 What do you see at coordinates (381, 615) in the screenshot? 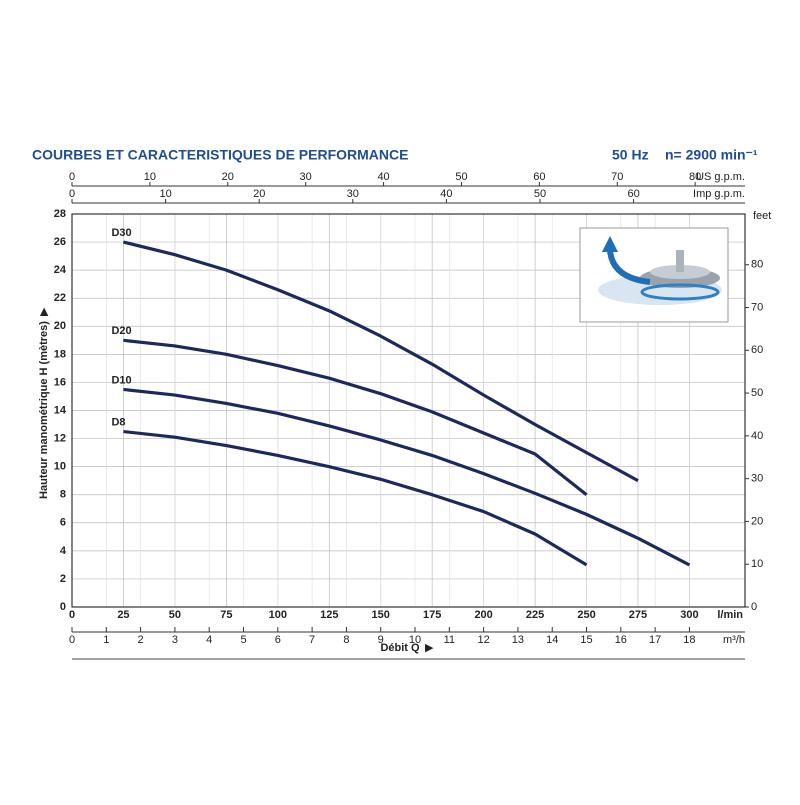
I see `x-tick-label: 150` at bounding box center [381, 615].